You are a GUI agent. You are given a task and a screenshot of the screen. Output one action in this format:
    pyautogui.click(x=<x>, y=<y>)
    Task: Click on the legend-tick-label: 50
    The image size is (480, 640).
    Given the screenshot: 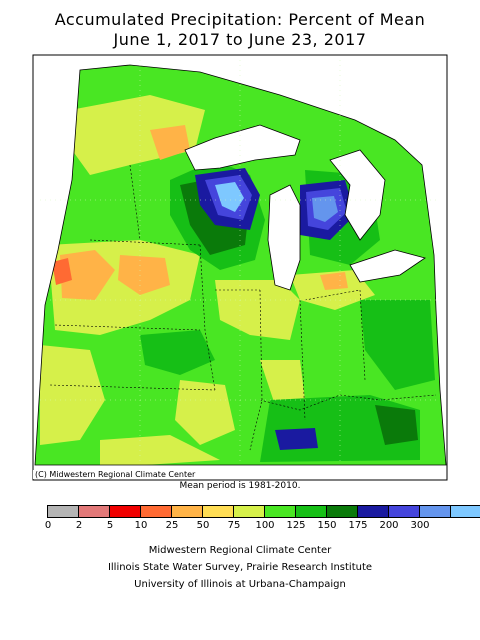 What is the action you would take?
    pyautogui.click(x=203, y=525)
    